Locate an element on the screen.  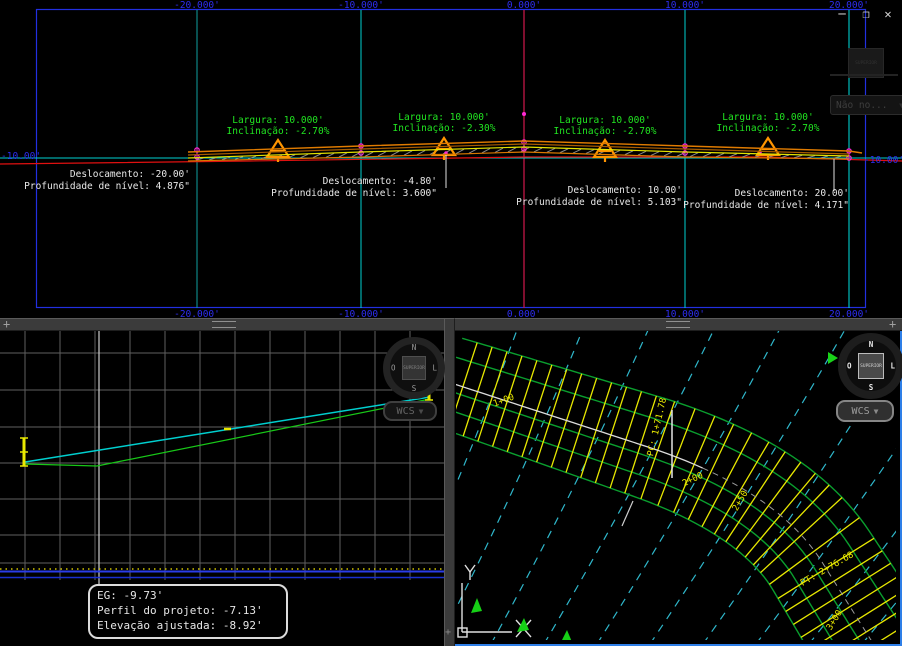
offset-label: Deslocamento: 20.00' is located at coordinates (791, 193).